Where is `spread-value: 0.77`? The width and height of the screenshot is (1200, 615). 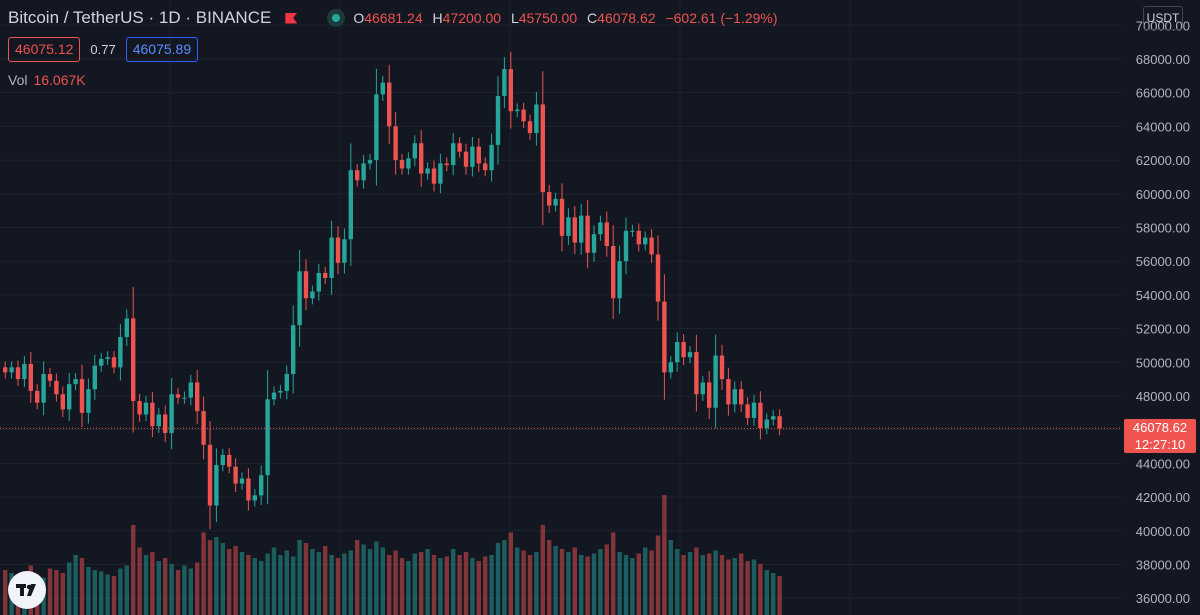 spread-value: 0.77 is located at coordinates (103, 49).